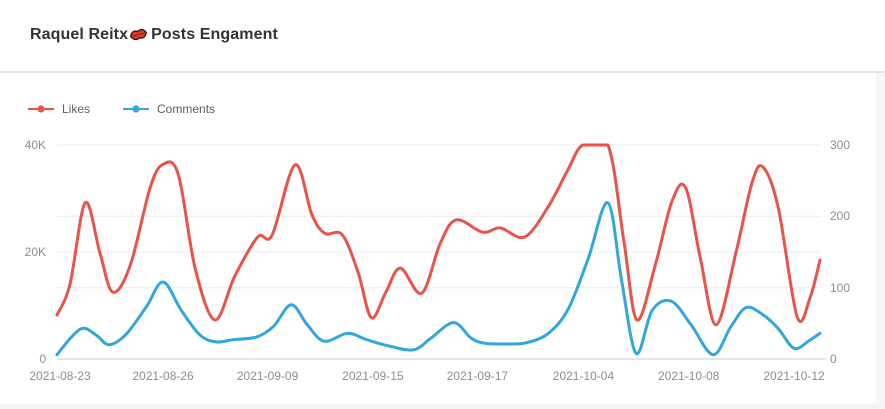 This screenshot has width=885, height=409. What do you see at coordinates (583, 376) in the screenshot?
I see `x-axis-label: 2021-10-04` at bounding box center [583, 376].